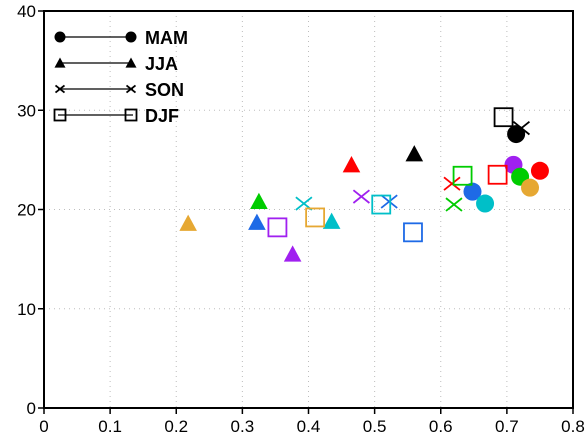  Describe the element at coordinates (166, 38) in the screenshot. I see `legend-label: MAM` at that location.